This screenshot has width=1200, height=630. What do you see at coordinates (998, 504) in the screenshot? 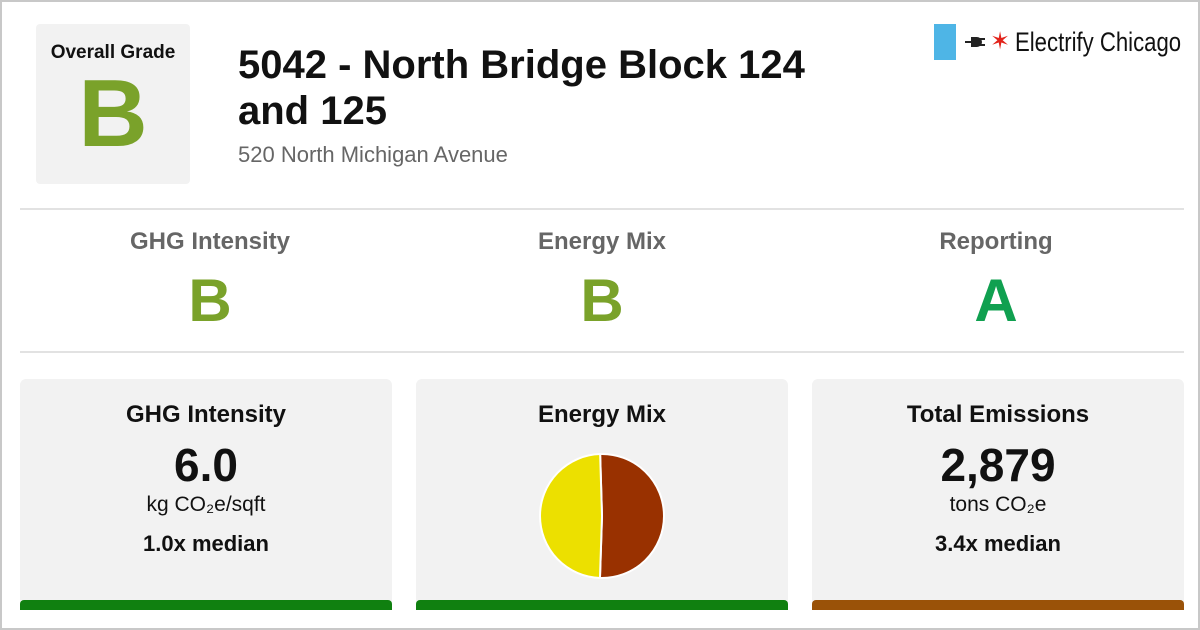
I see `total-unit: tons CO₂e` at bounding box center [998, 504].